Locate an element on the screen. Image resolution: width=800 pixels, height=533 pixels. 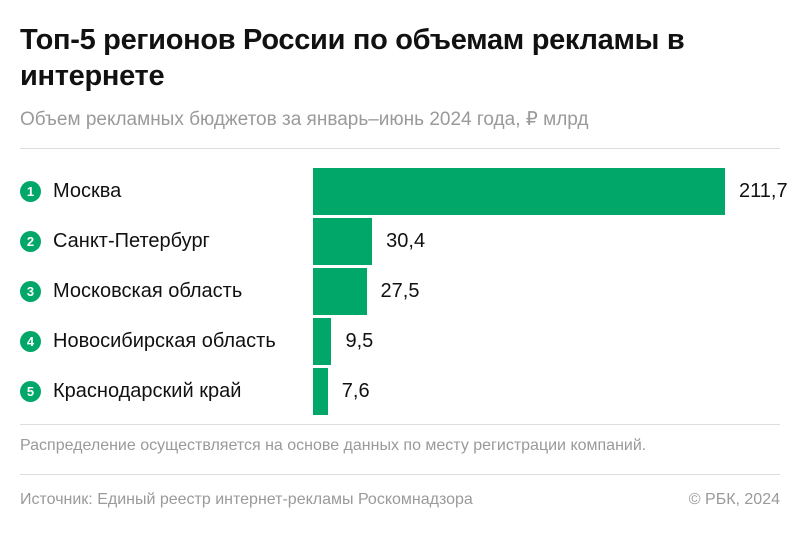
bar-row: 2 Санкт-Петербург 30,4 is located at coordinates (400, 241).